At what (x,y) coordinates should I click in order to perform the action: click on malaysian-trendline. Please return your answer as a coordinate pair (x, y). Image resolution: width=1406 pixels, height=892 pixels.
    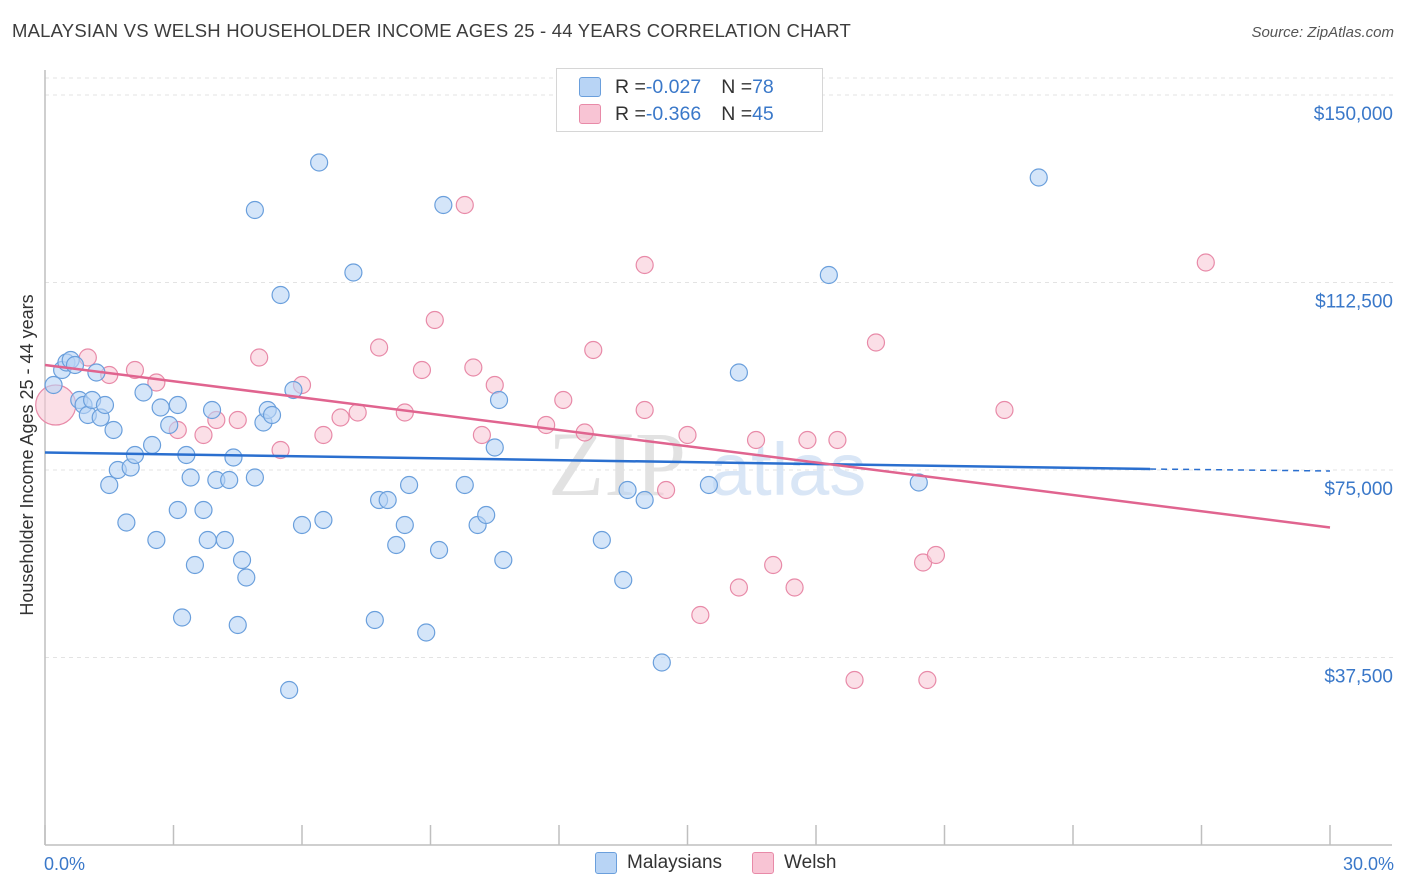
    Looking at the image, I should click on (597, 461).